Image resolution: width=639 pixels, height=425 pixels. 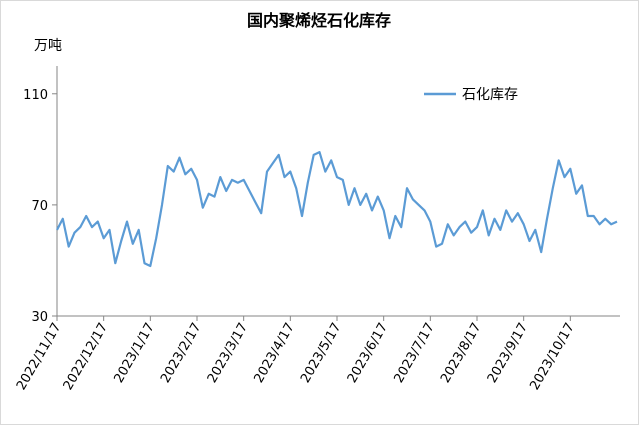 I want to click on y-axis-label: 万吨, so click(x=48, y=46).